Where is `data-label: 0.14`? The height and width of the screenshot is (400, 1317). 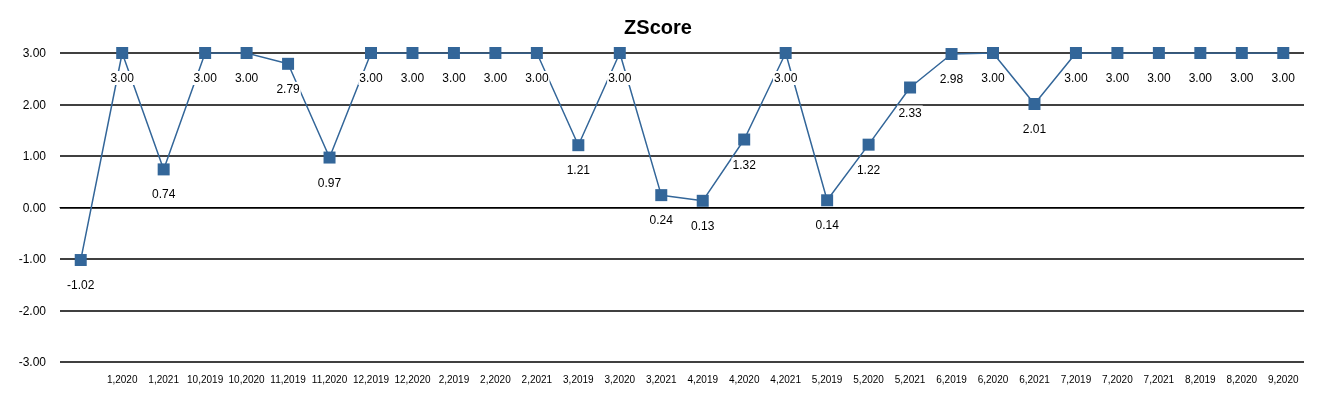
data-label: 0.14 is located at coordinates (827, 225).